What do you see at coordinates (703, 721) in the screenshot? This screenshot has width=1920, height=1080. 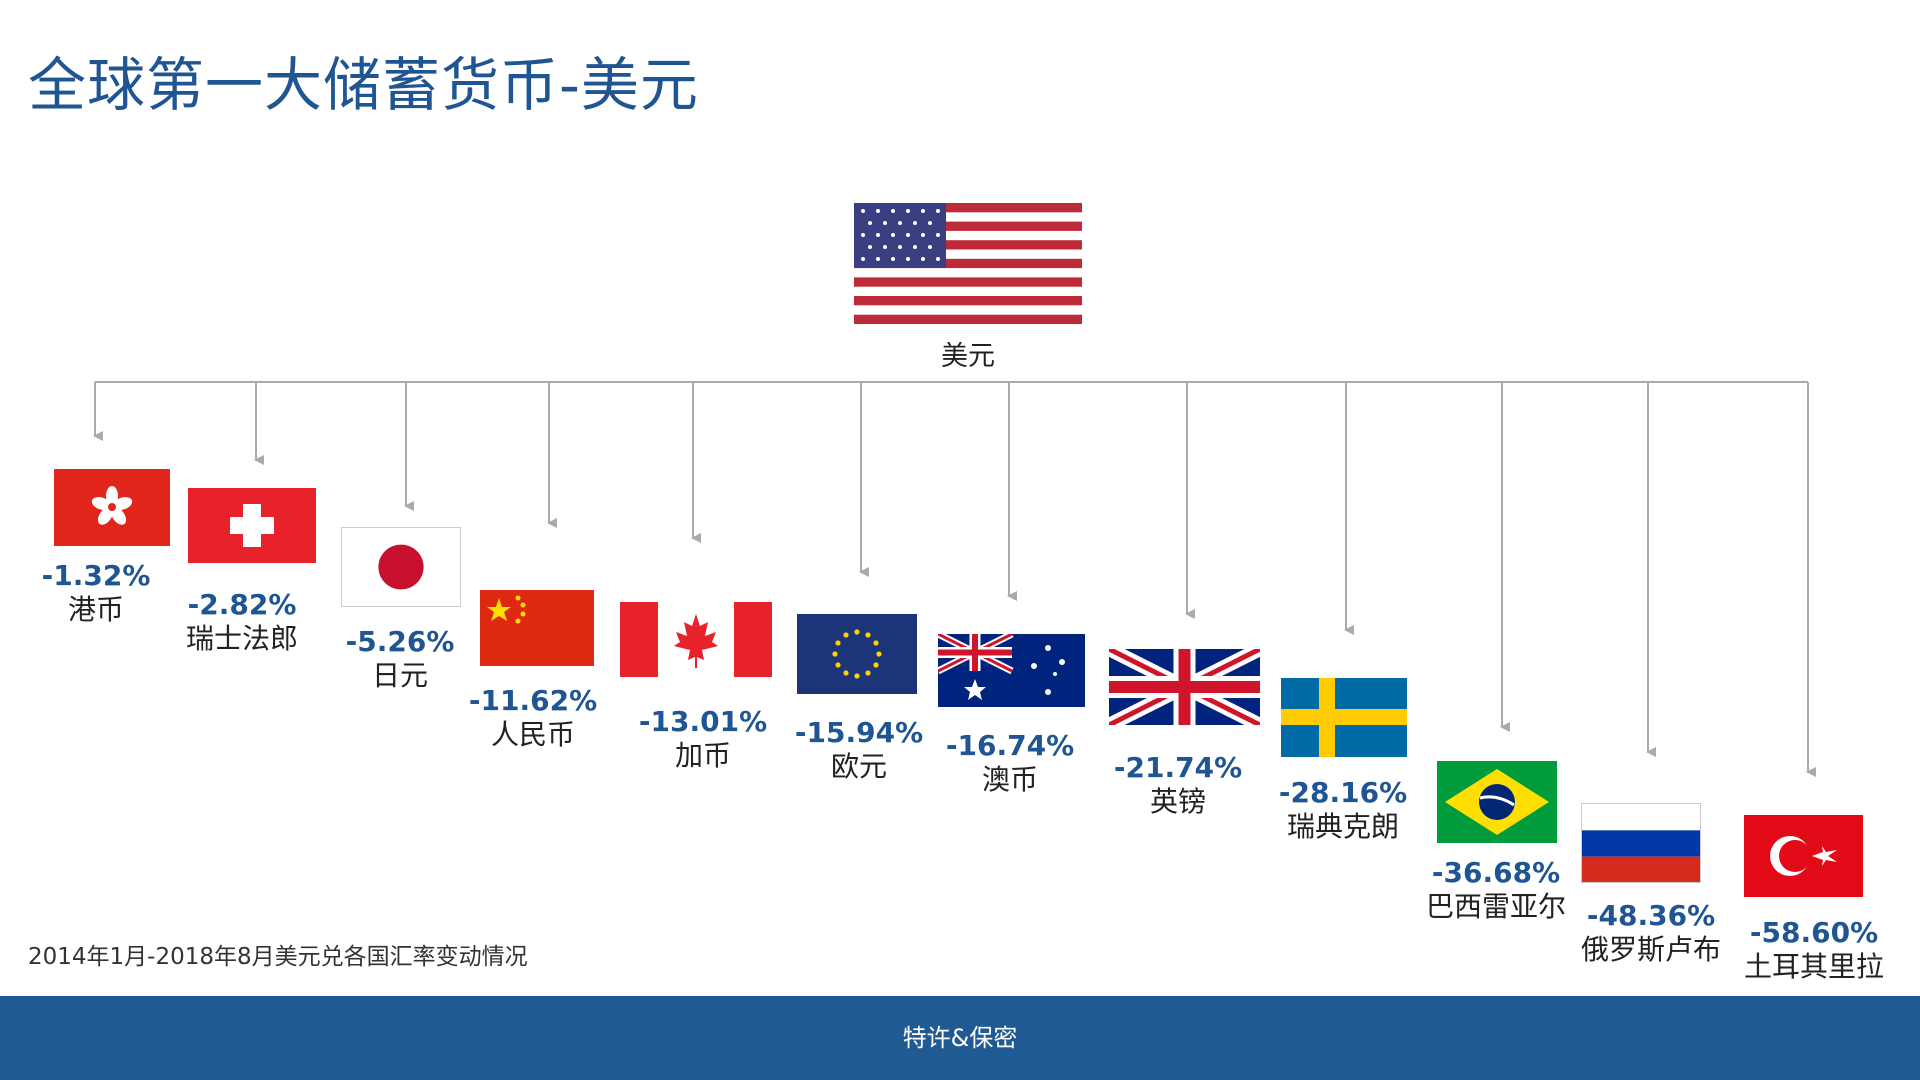 I see `change-value: -13.01%` at bounding box center [703, 721].